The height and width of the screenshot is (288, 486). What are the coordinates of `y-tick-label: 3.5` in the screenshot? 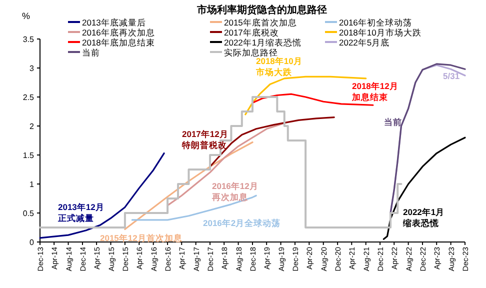 It's located at (28, 39).